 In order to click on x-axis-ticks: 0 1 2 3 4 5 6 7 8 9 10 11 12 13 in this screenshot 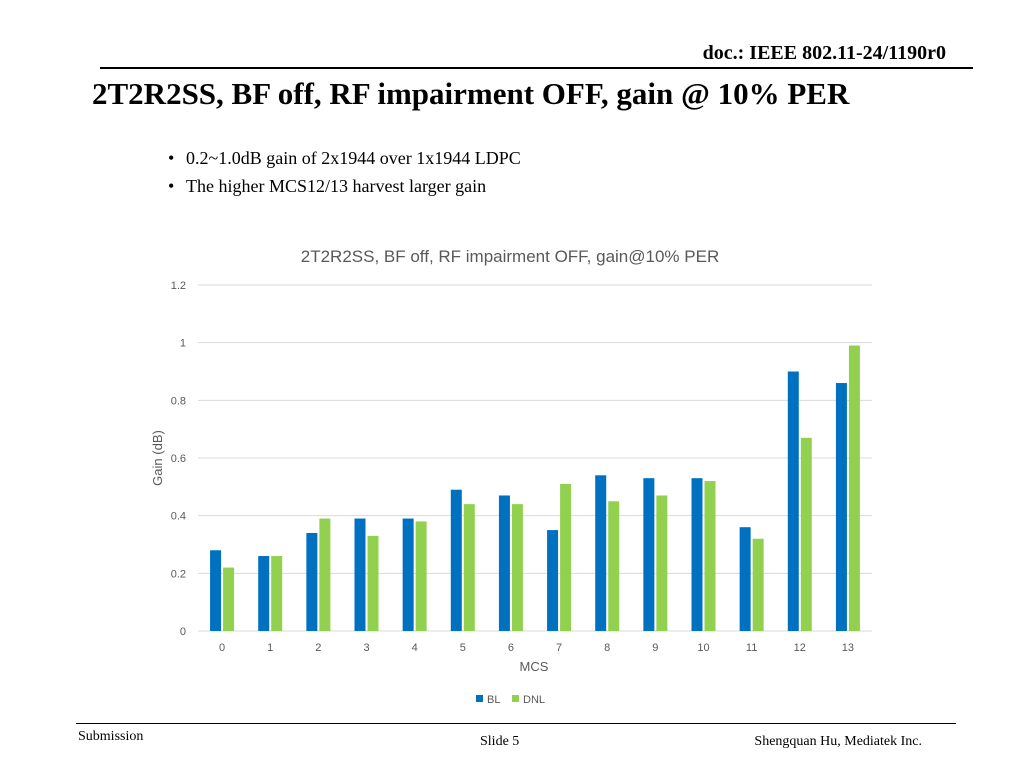, I will do `click(536, 648)`.